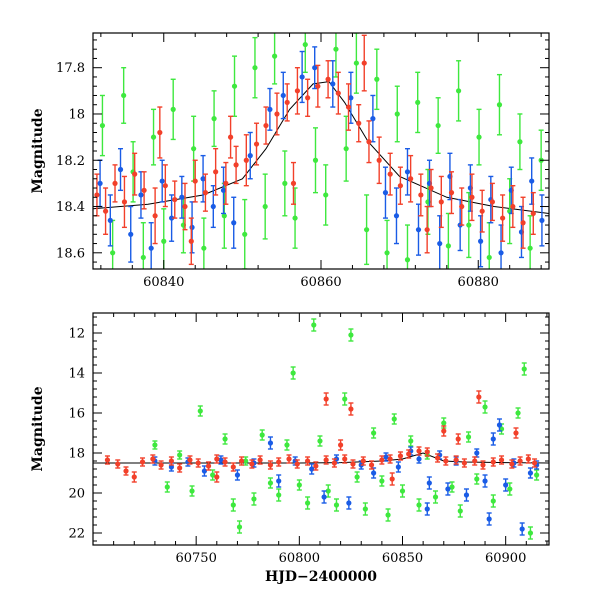  Describe the element at coordinates (76, 494) in the screenshot. I see `y-tick-label: 20` at that location.